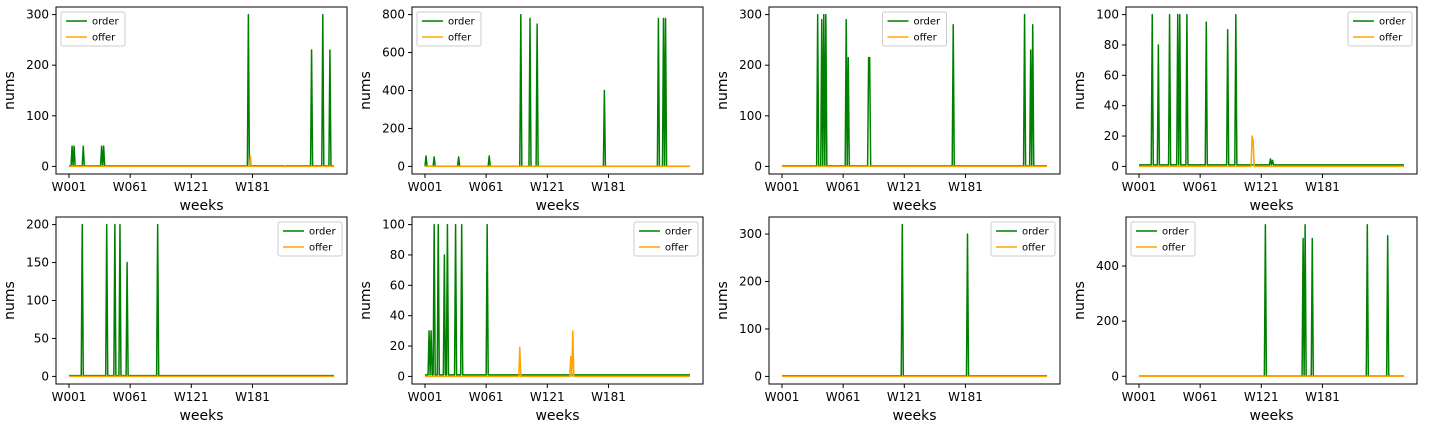 The image size is (1432, 424). Describe the element at coordinates (201, 300) in the screenshot. I see `series-line-order` at that location.